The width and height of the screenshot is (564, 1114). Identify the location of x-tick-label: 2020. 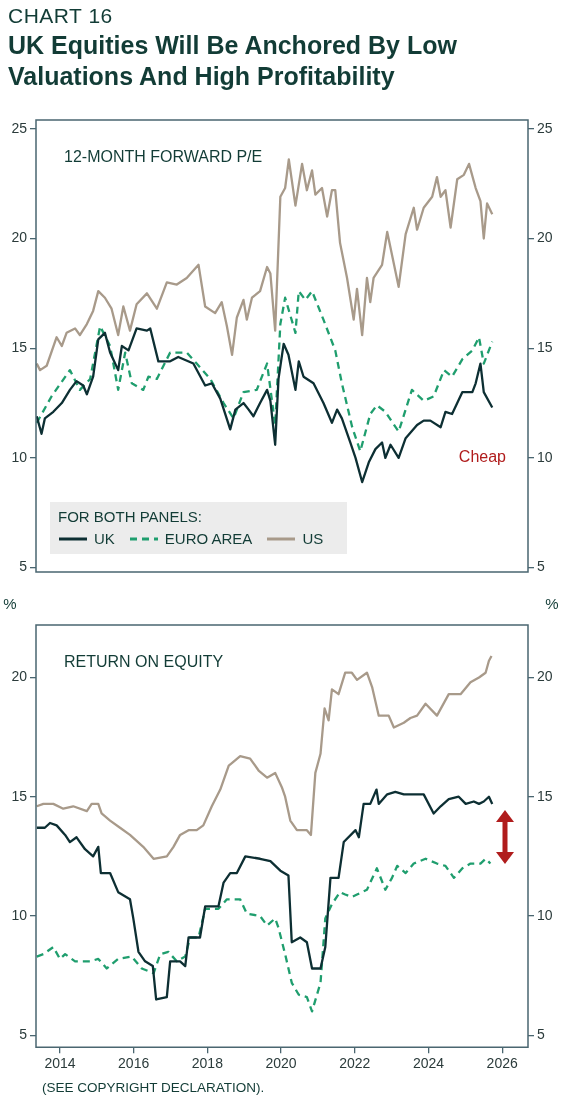
(281, 1063).